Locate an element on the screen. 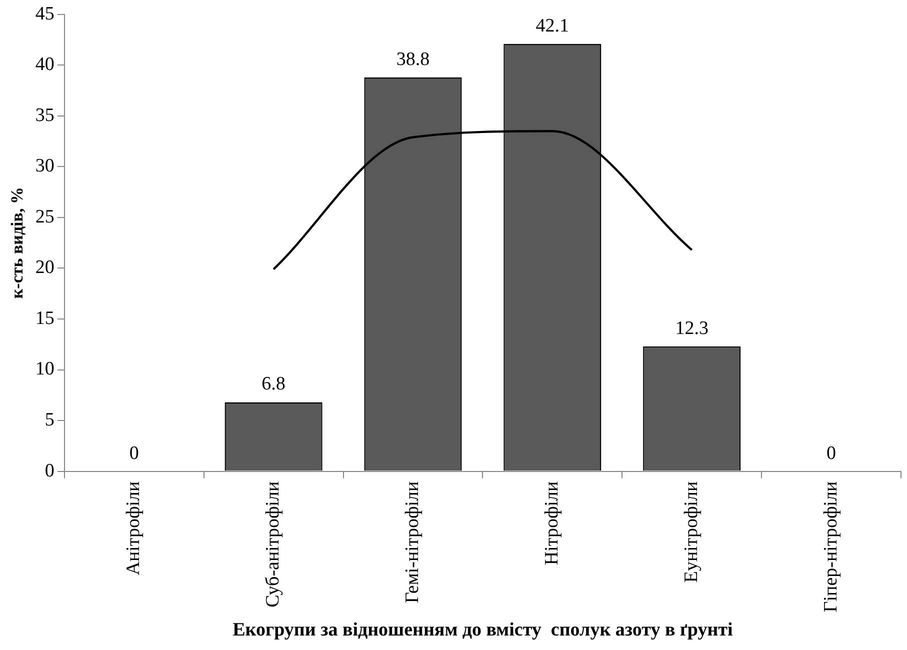 The height and width of the screenshot is (650, 907). y-tick-label: 15 is located at coordinates (44, 318).